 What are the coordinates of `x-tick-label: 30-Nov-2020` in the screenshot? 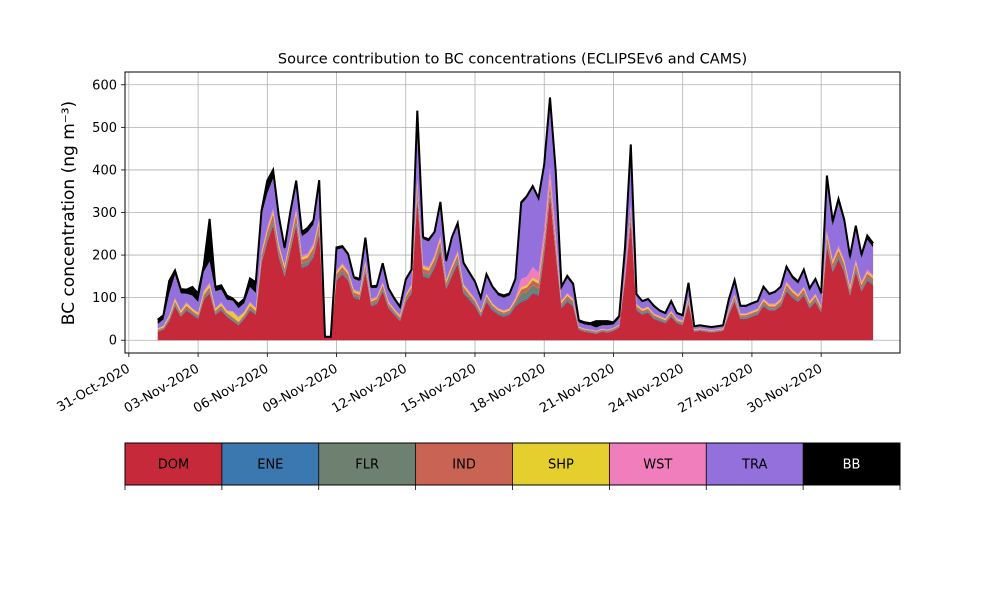 It's located at (785, 388).